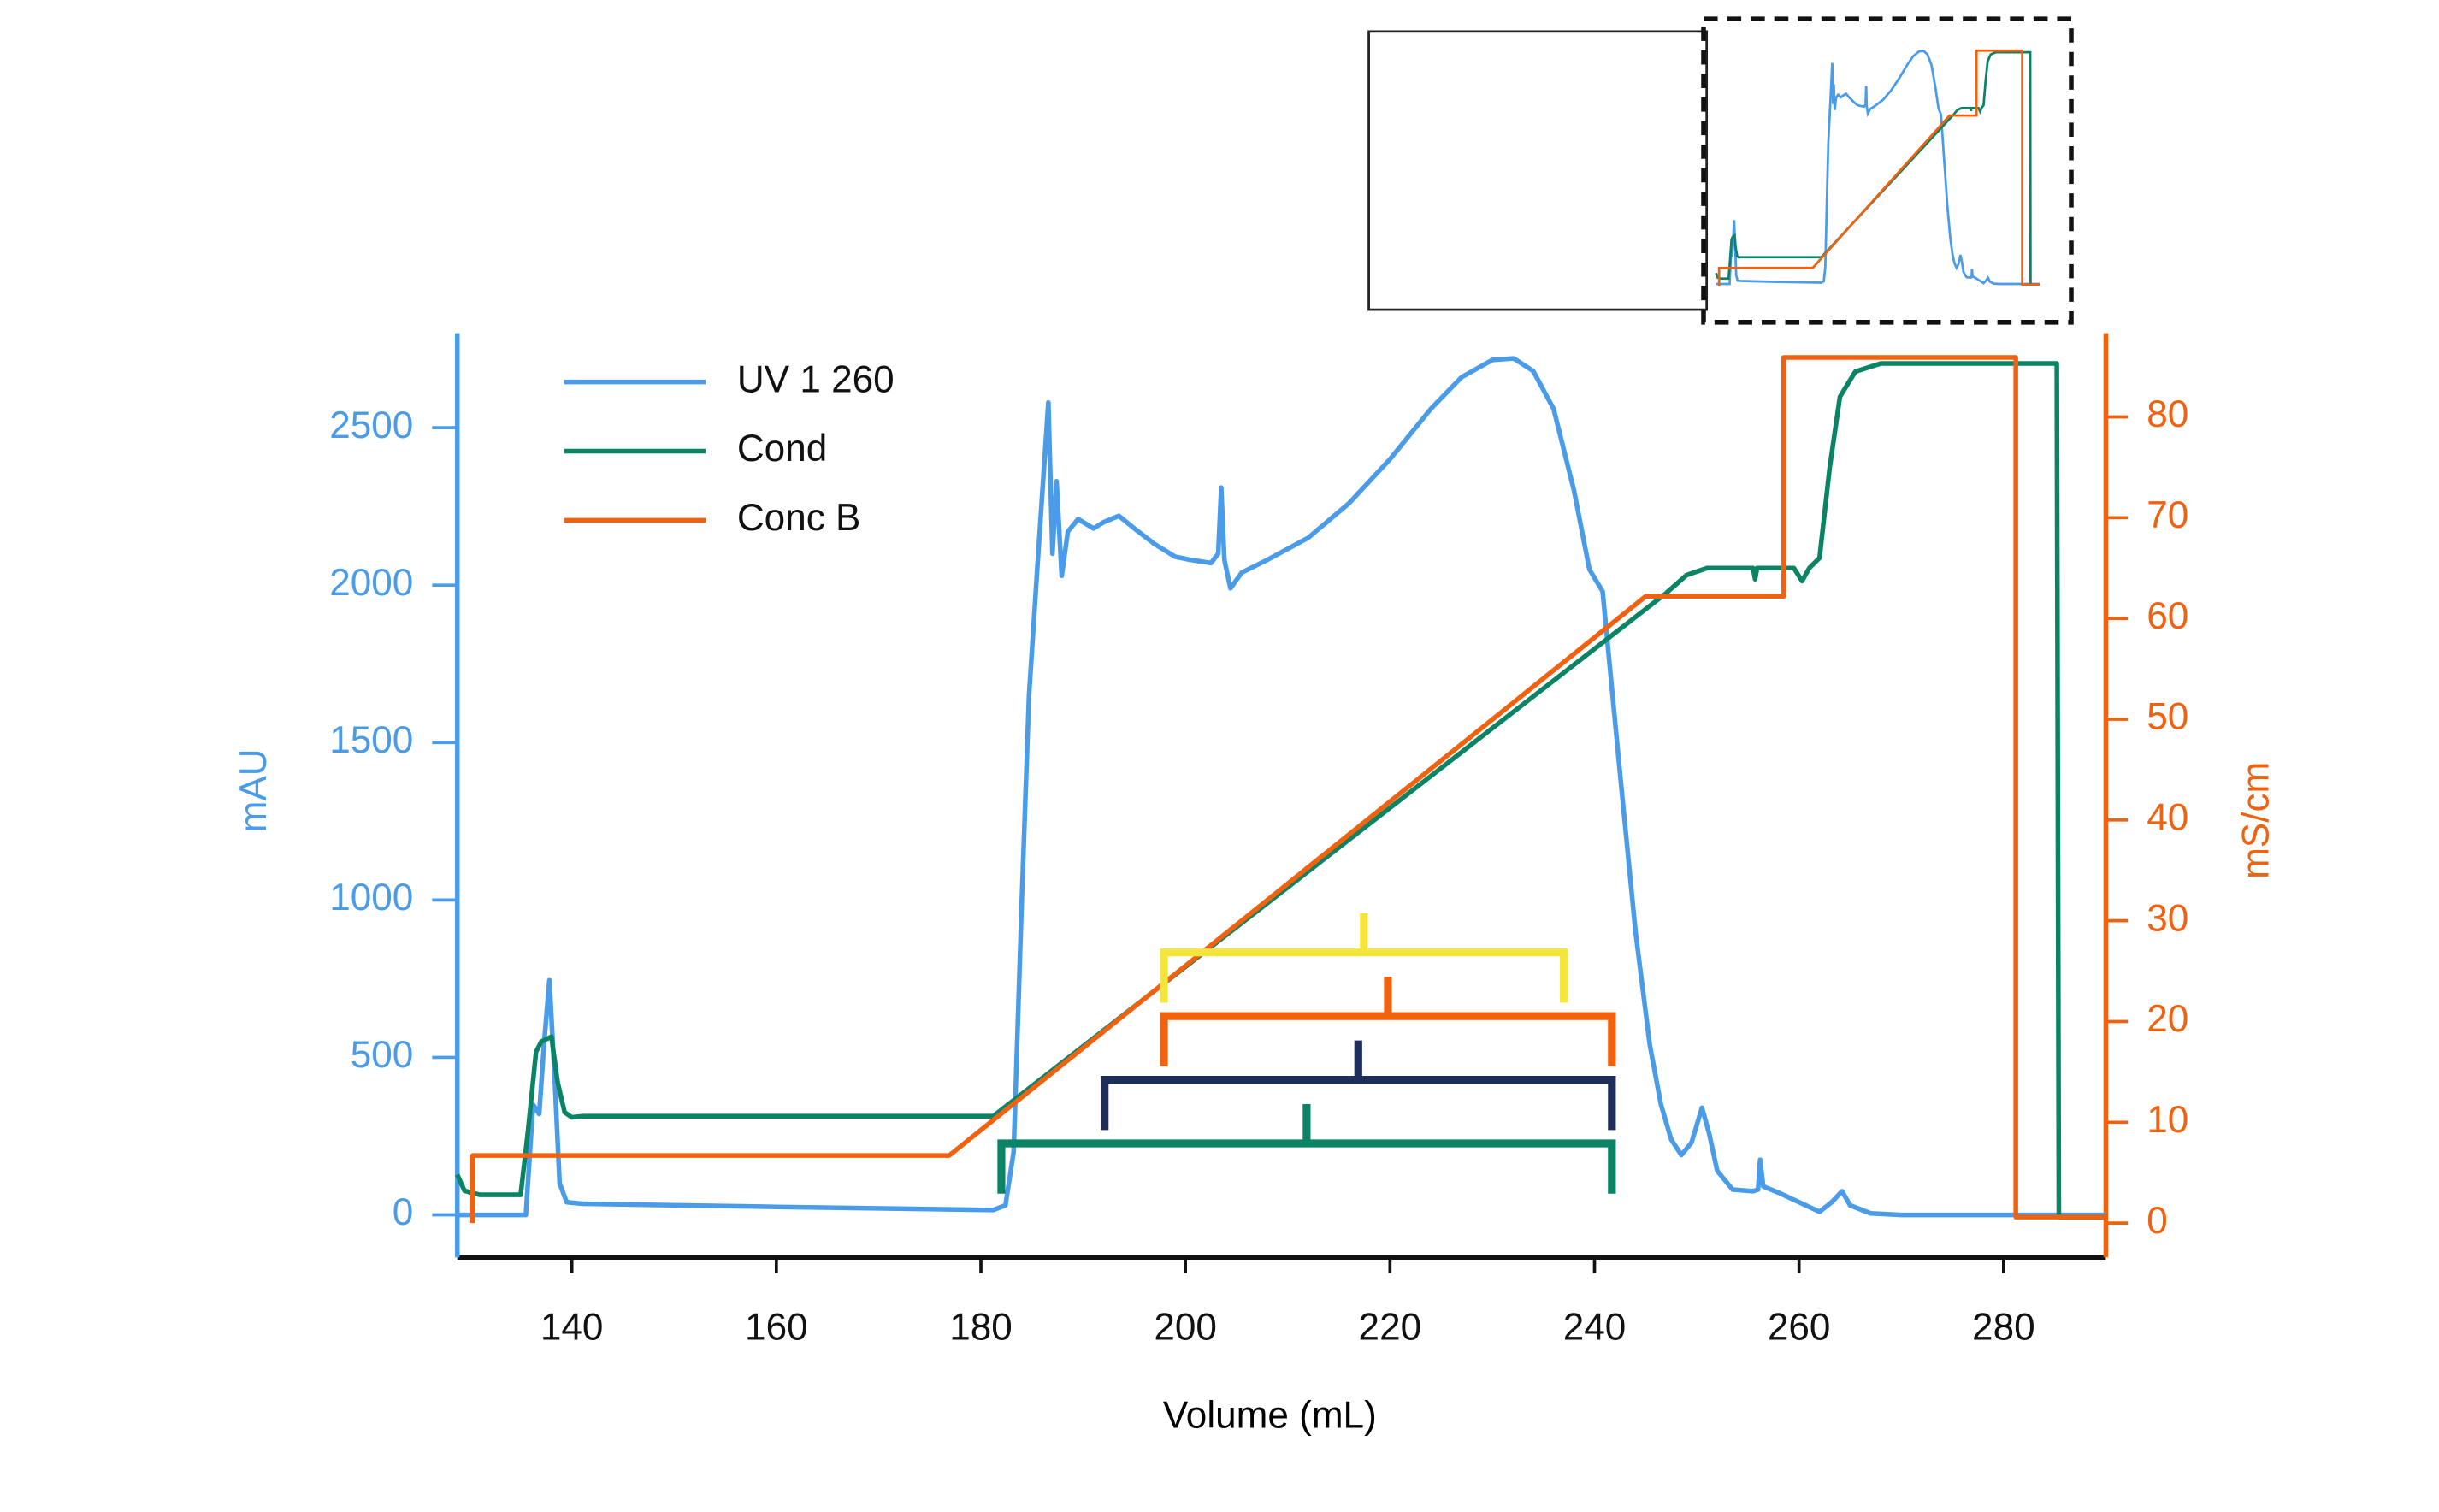 The height and width of the screenshot is (1512, 2439). What do you see at coordinates (816, 379) in the screenshot?
I see `legend-label: UV 1 260` at bounding box center [816, 379].